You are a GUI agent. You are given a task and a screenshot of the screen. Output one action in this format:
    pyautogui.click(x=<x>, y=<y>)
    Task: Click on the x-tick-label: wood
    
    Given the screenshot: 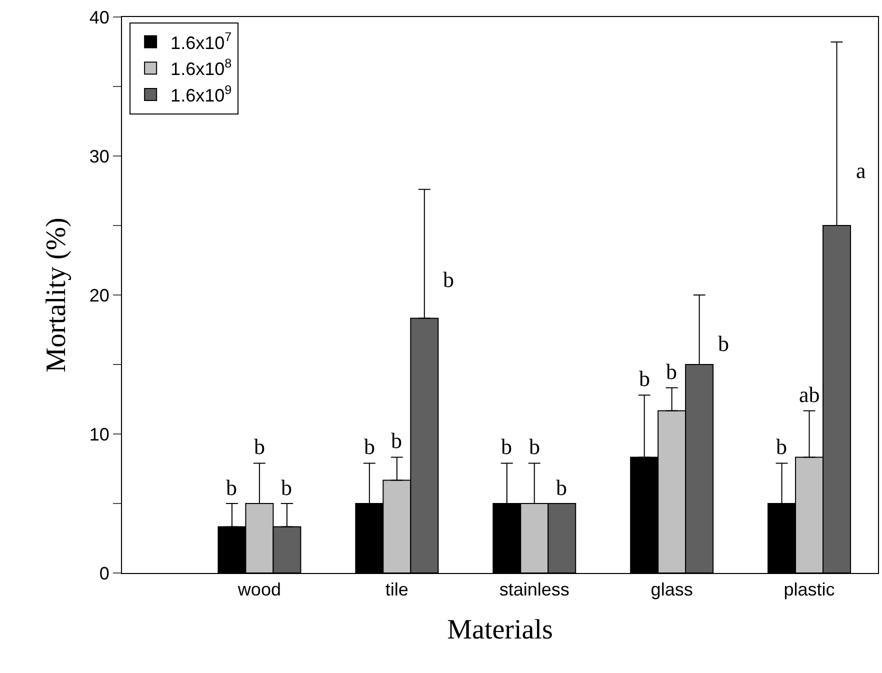 What is the action you would take?
    pyautogui.click(x=258, y=590)
    